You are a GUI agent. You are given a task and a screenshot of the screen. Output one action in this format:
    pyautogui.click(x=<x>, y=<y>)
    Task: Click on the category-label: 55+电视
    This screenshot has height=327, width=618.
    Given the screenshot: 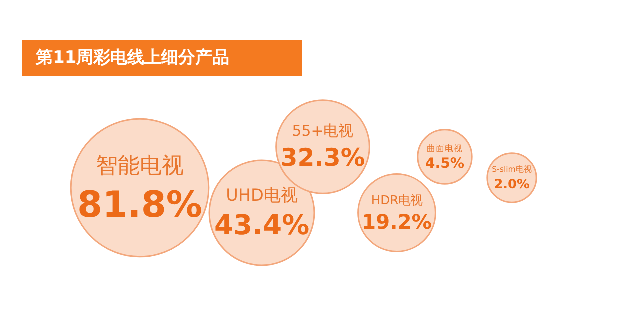 What is the action you would take?
    pyautogui.click(x=323, y=131)
    